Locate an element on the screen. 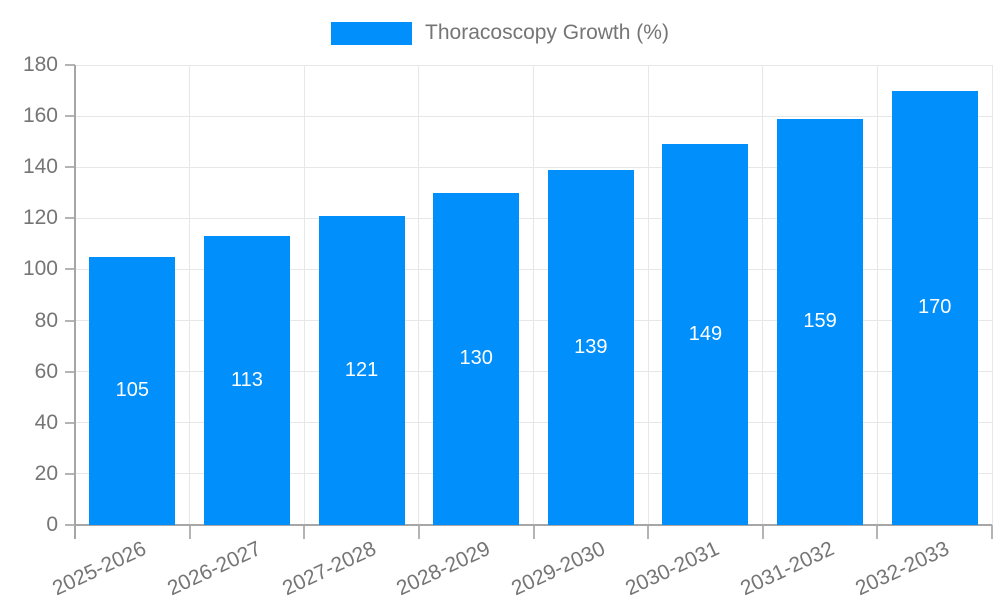 The width and height of the screenshot is (1000, 600). x-axis-line is located at coordinates (533, 525).